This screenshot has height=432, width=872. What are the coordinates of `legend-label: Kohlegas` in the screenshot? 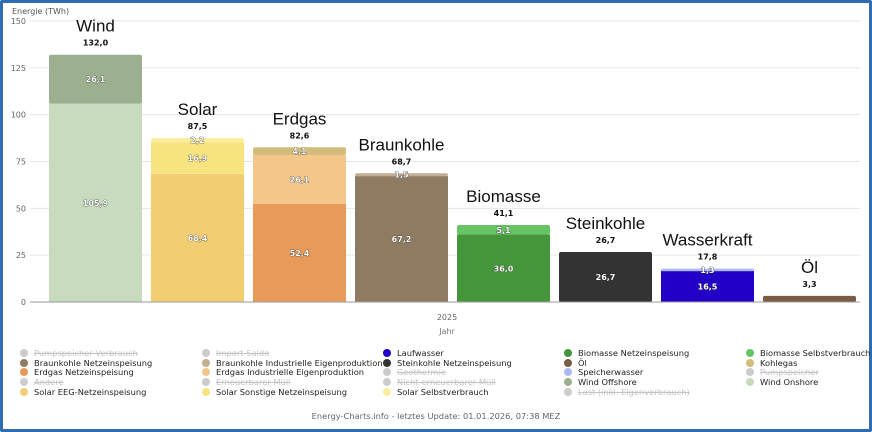 It's located at (779, 362).